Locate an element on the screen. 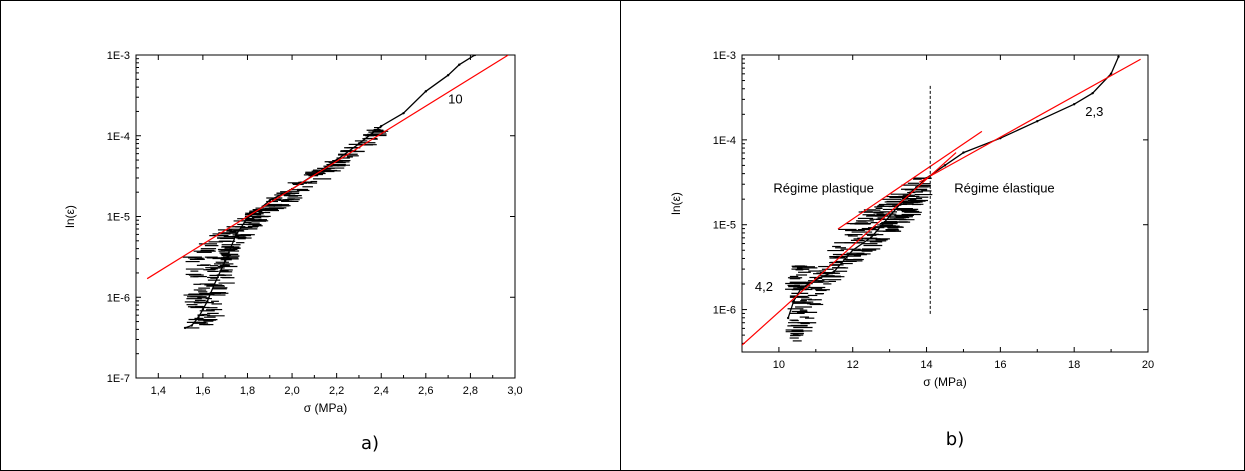 The width and height of the screenshot is (1245, 471). annotation-label: 10 is located at coordinates (455, 98).